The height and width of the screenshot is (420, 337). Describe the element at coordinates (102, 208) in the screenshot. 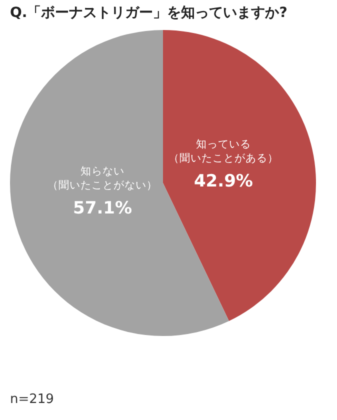

I see `data-label: 57.1%` at that location.